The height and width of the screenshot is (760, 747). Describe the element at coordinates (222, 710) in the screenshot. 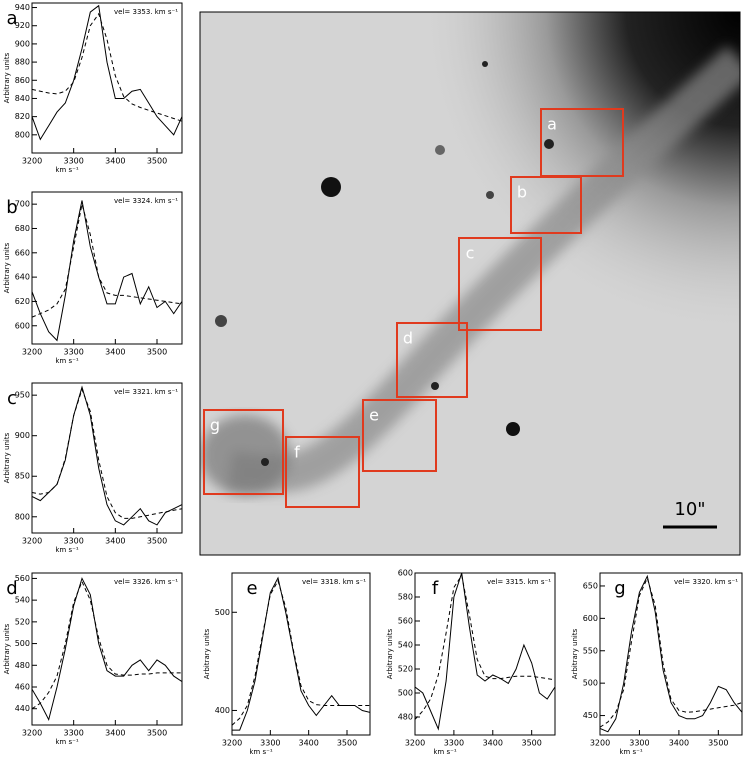

I see `y-tick-label: 400` at that location.